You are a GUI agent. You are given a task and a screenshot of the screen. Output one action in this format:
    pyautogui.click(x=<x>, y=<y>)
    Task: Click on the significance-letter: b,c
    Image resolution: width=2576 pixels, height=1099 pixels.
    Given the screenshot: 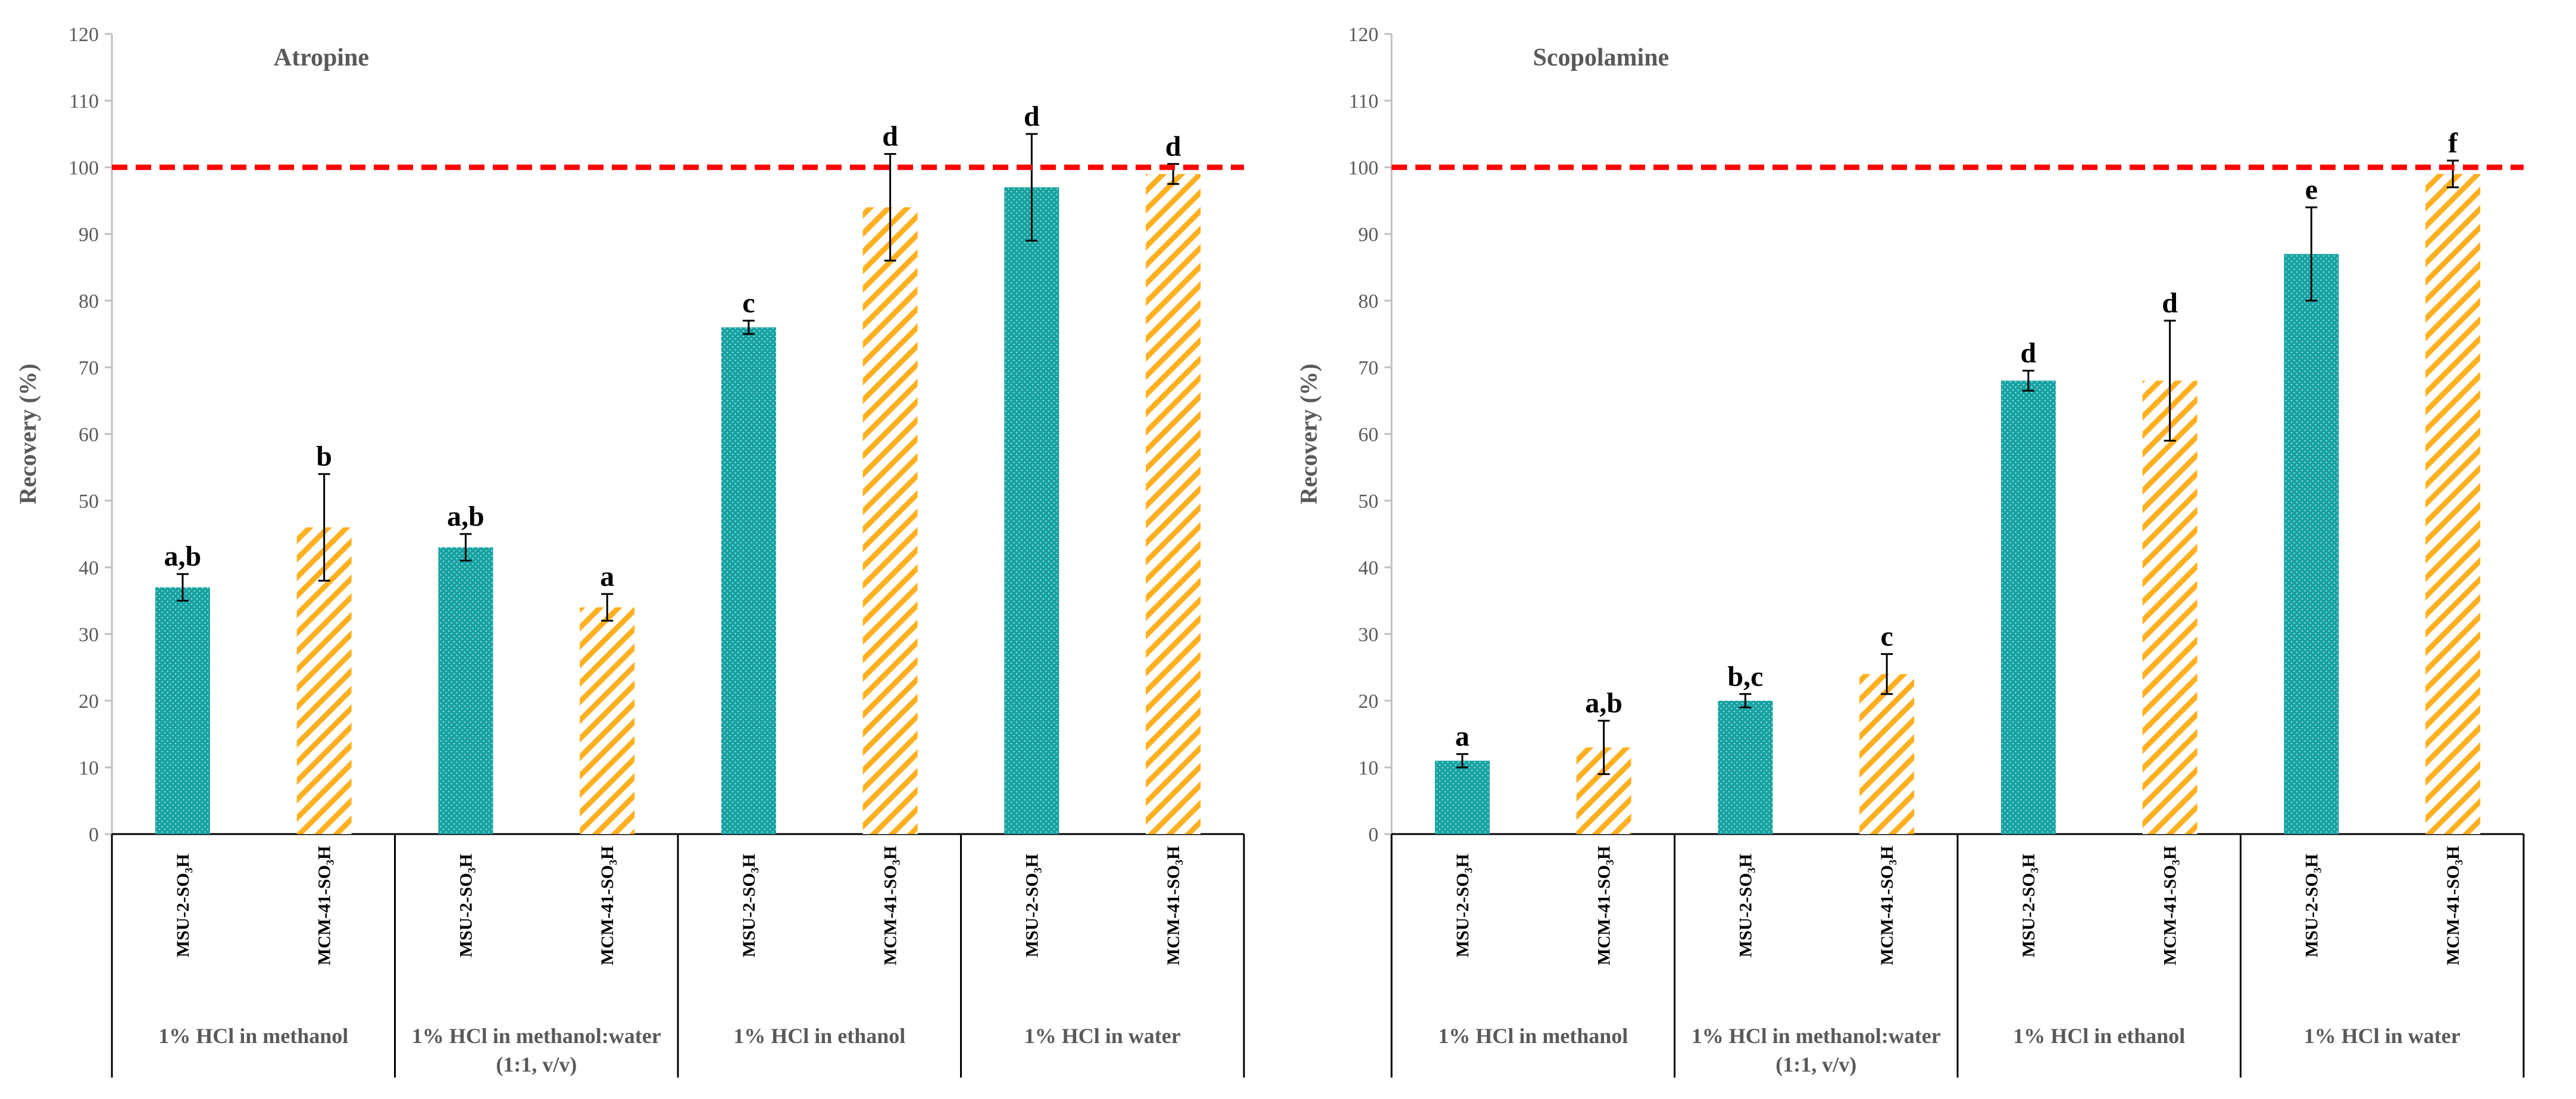 What is the action you would take?
    pyautogui.click(x=1745, y=676)
    